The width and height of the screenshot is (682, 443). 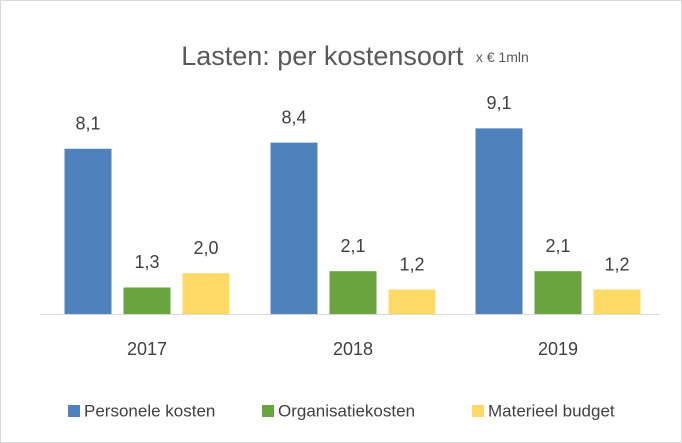 I want to click on data-label: 8,1, so click(x=87, y=124).